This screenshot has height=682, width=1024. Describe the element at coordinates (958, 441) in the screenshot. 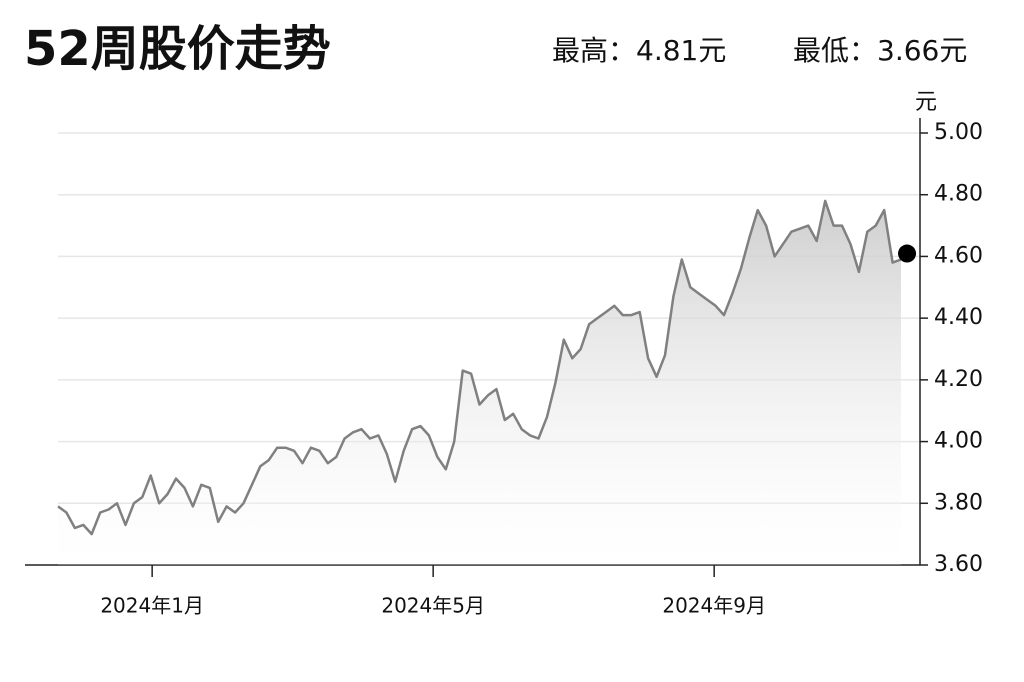

I see `y-tick-label: 4.00` at that location.